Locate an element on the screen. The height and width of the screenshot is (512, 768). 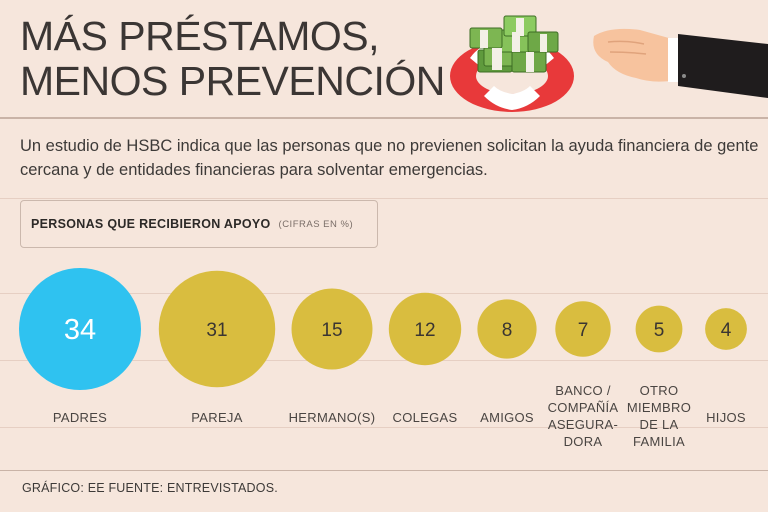
bubble-value-3: 15 is located at coordinates (331, 330).